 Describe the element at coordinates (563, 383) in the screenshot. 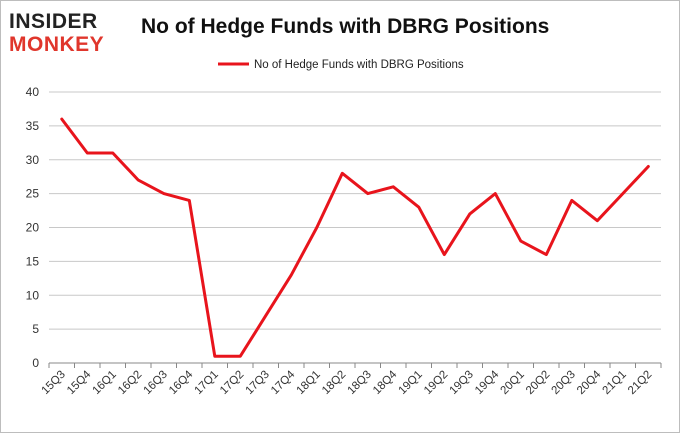

I see `x-tick-label: 20Q3` at that location.